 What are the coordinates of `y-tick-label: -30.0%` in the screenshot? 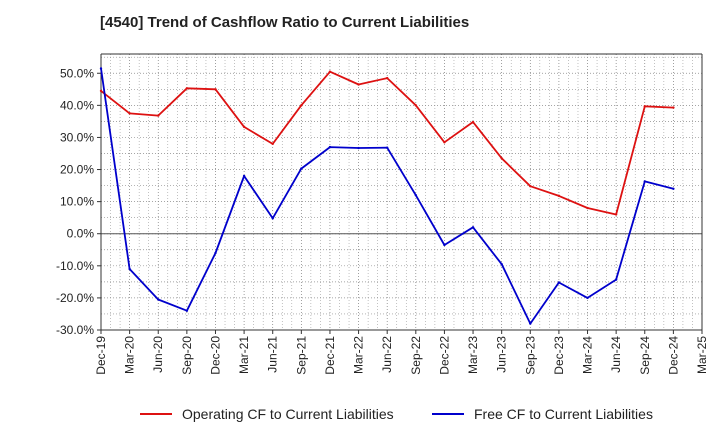 It's located at (75, 330).